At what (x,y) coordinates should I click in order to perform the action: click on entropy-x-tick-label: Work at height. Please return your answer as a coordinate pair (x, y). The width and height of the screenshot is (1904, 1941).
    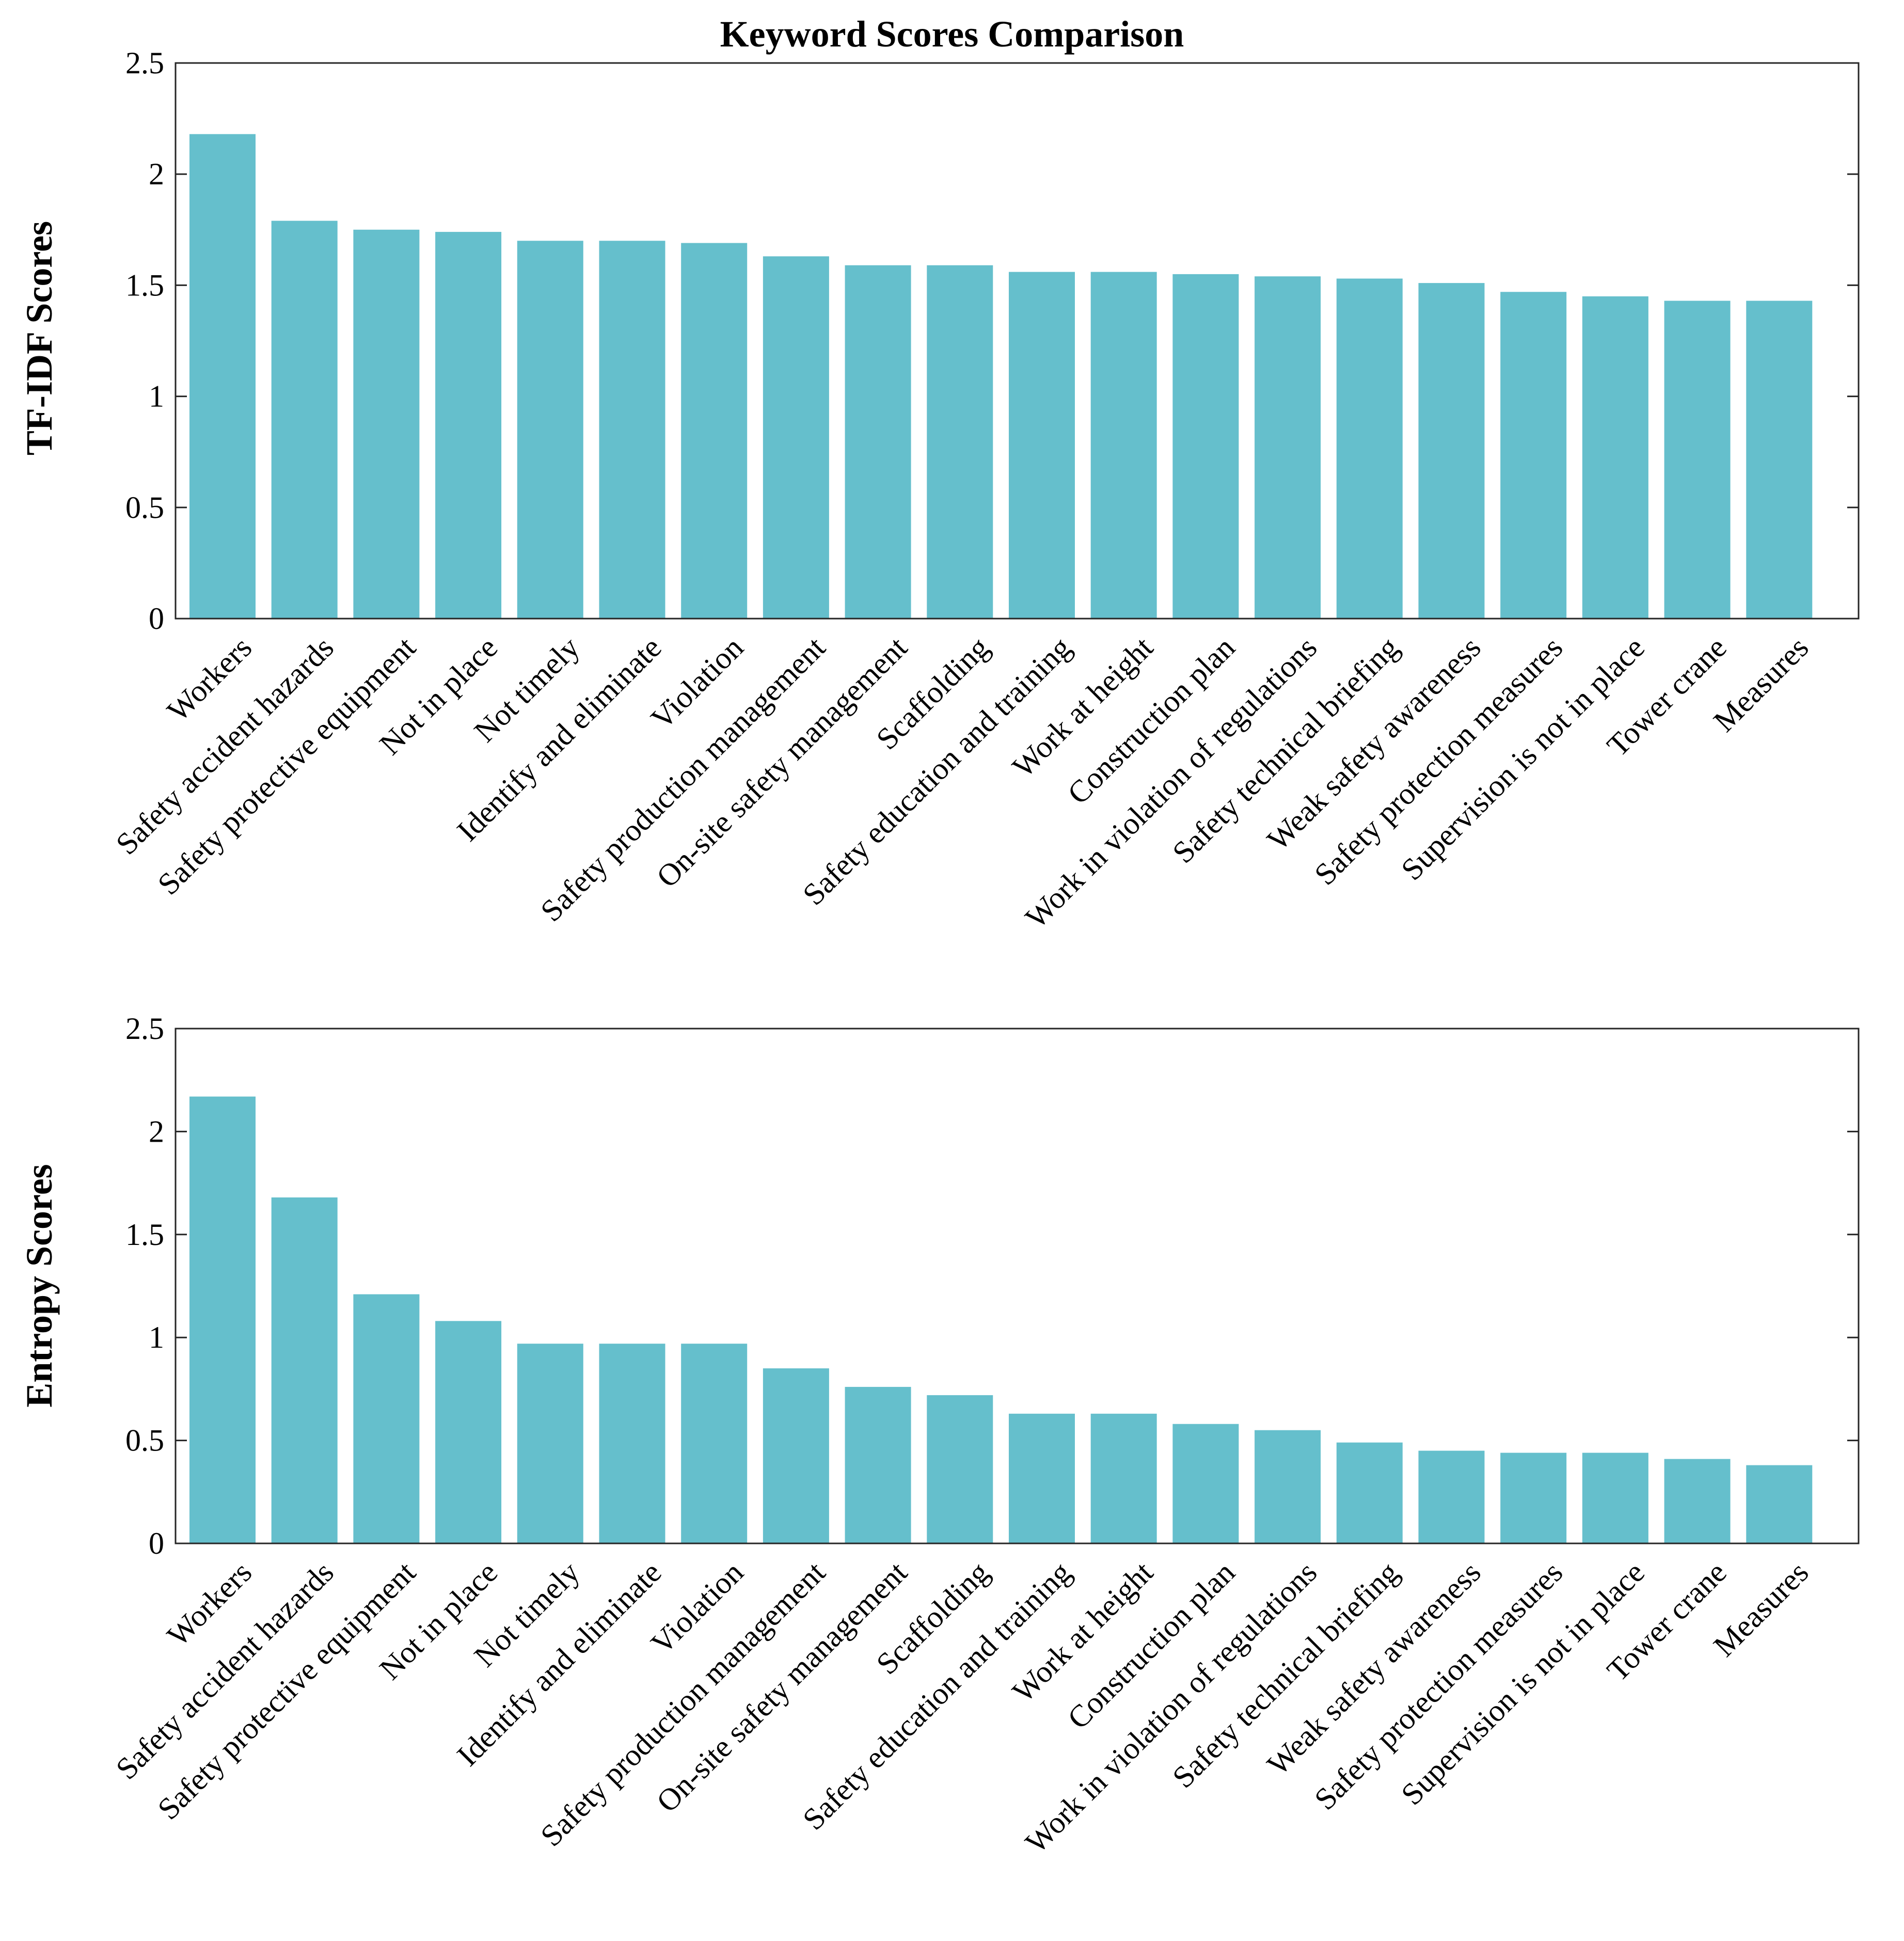
    Looking at the image, I should click on (1083, 1632).